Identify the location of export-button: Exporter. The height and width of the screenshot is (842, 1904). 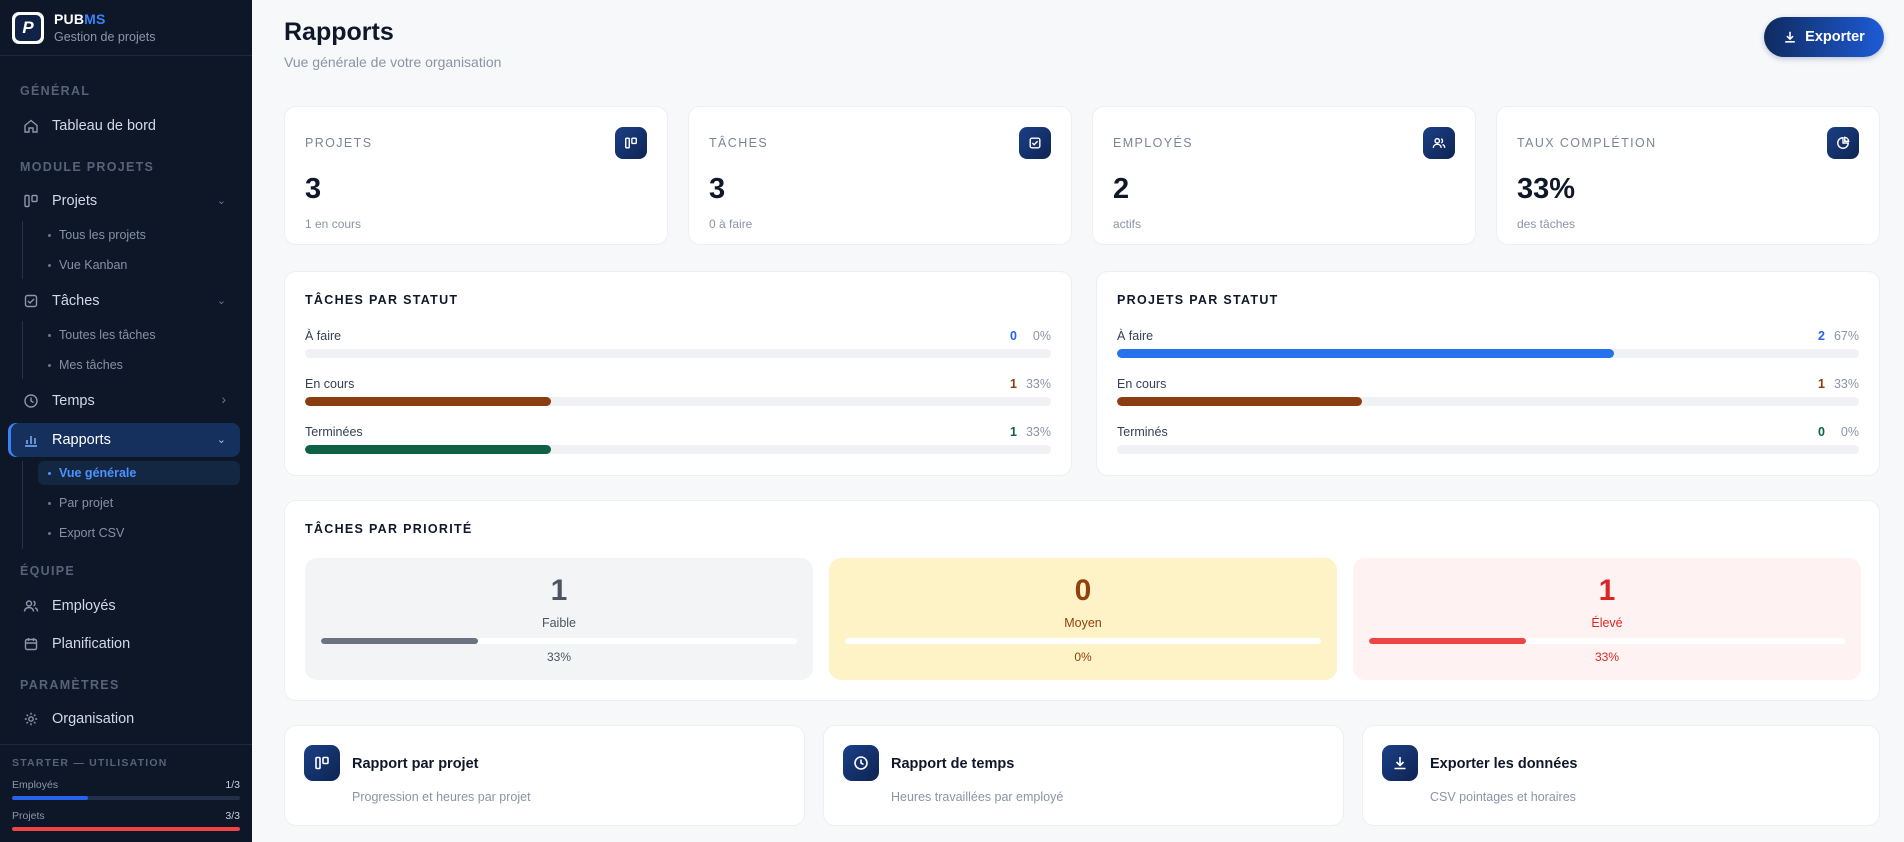
(1824, 37).